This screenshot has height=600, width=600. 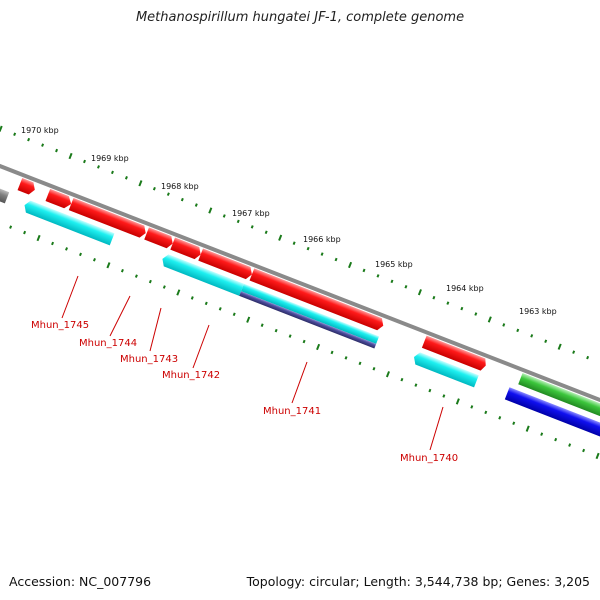 I want to click on gene-label: Mhun_1741, so click(x=292, y=411).